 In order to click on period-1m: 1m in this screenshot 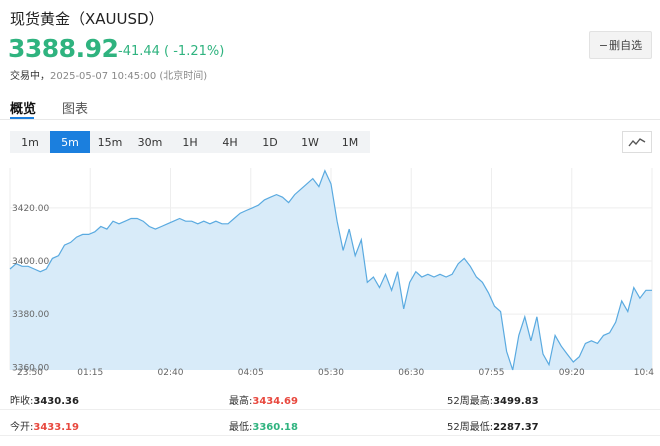, I will do `click(30, 142)`.